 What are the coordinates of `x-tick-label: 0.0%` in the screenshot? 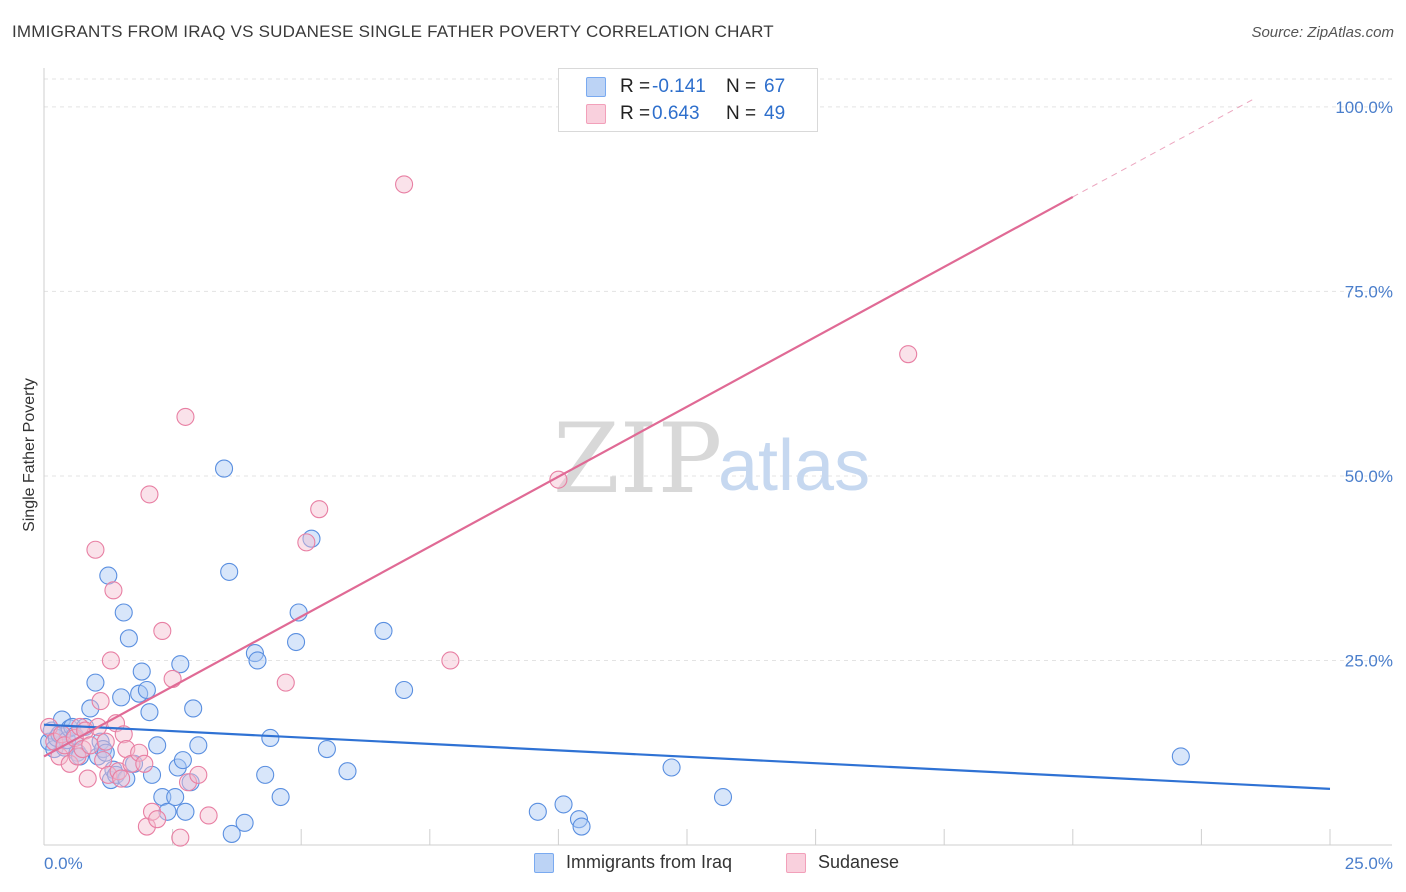 It's located at (63, 863).